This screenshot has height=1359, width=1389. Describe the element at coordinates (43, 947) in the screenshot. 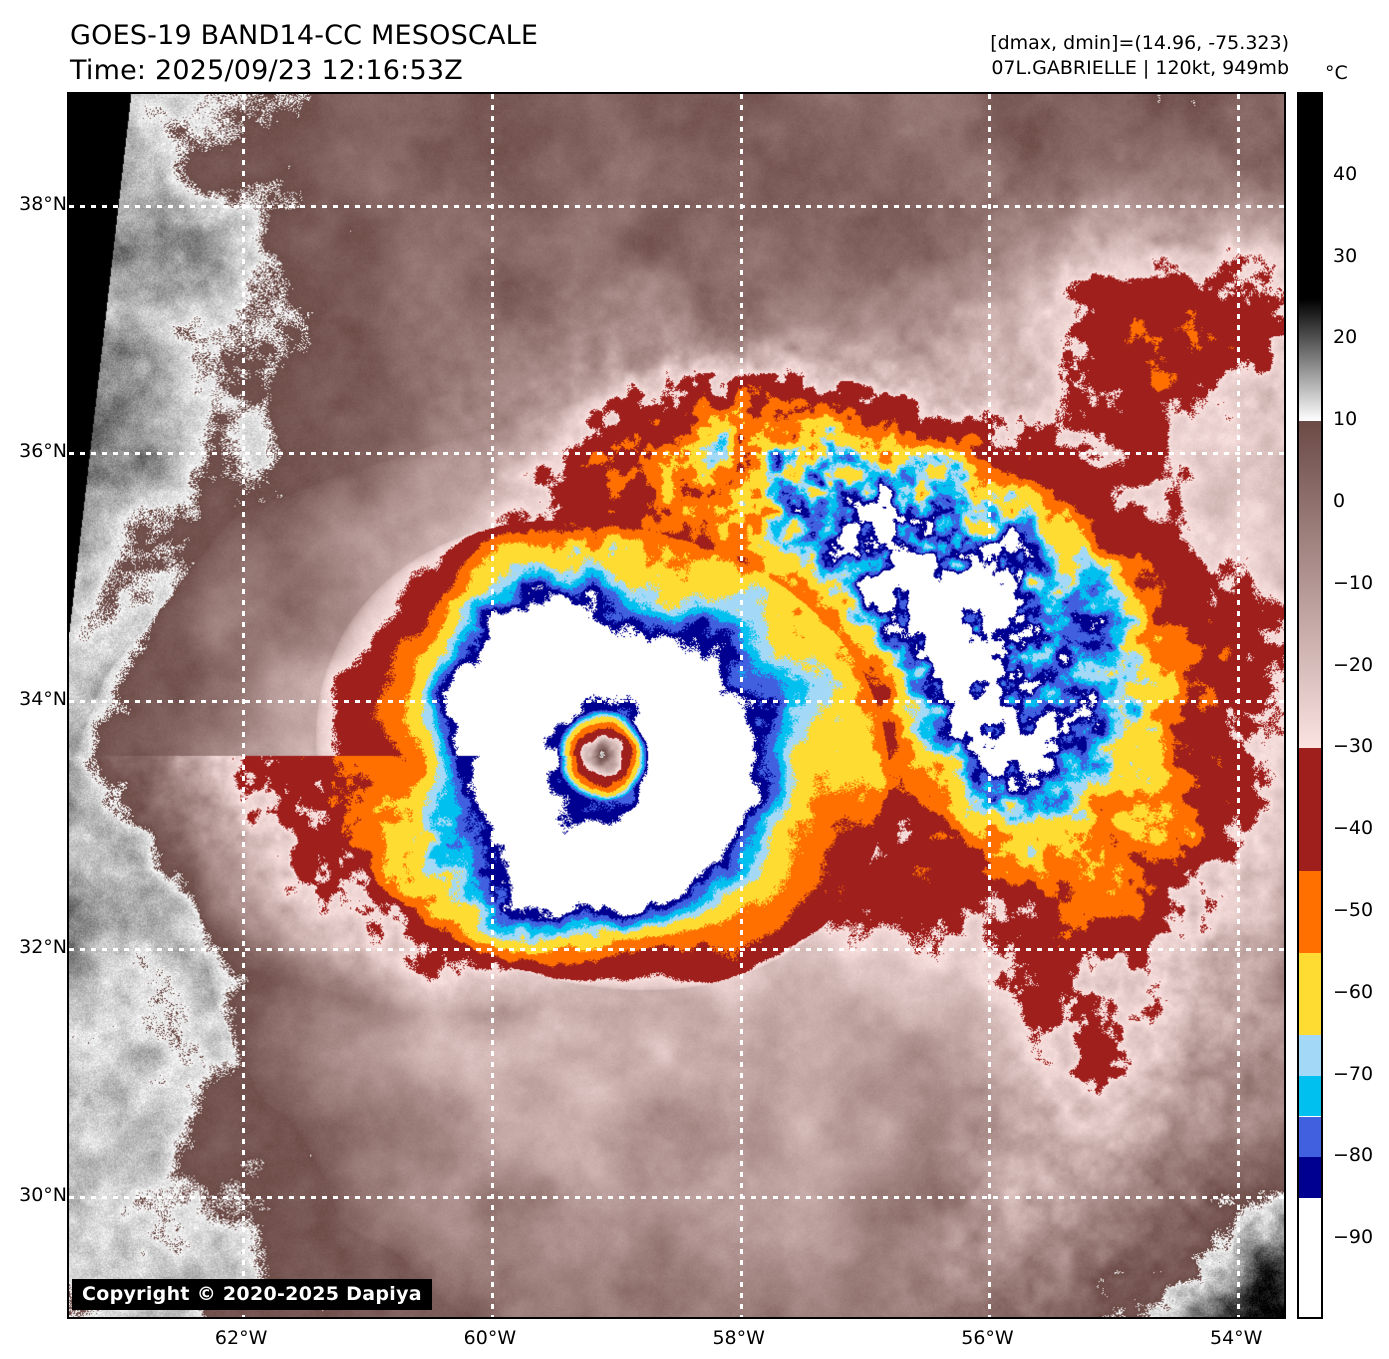

I see `lat-tick-label-32: 32°N` at that location.